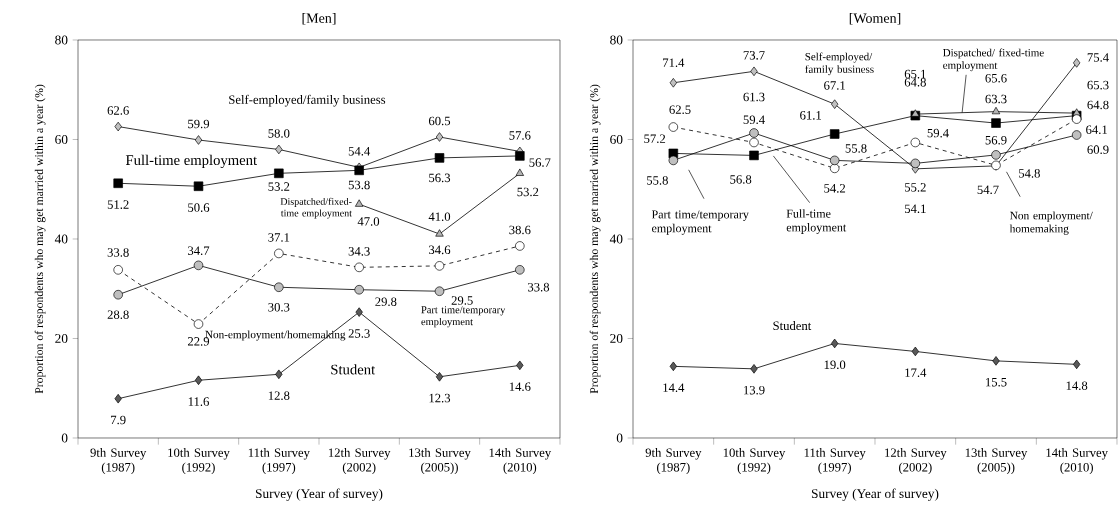  What do you see at coordinates (754, 97) in the screenshot?
I see `data-label: 61.3` at bounding box center [754, 97].